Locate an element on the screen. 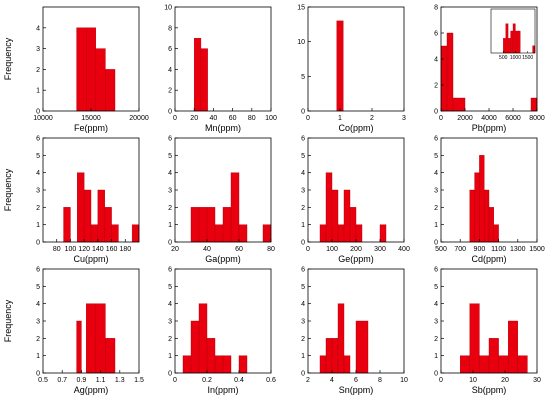 The image size is (550, 408). x-tick-label: 300 is located at coordinates (380, 249).